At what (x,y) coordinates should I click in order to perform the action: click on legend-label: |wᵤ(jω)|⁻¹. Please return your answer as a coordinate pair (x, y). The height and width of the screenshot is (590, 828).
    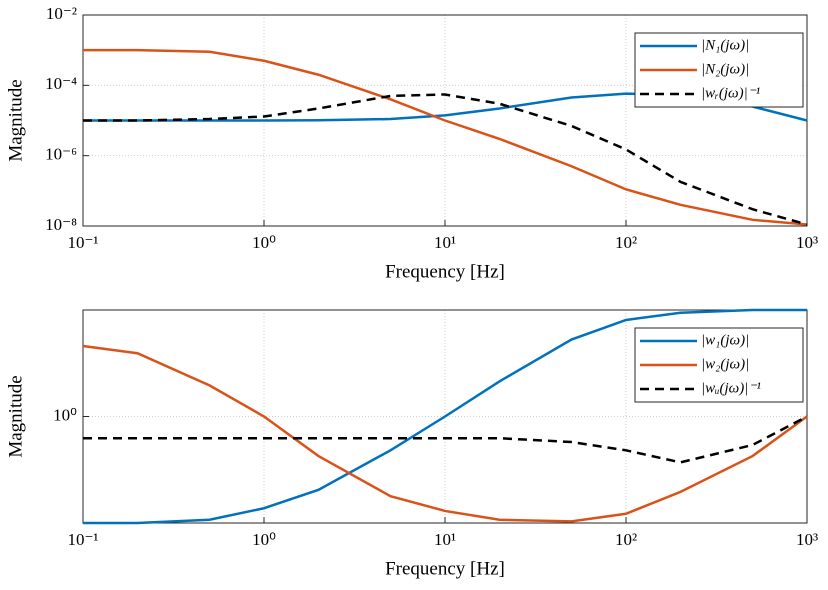
    Looking at the image, I should click on (731, 388).